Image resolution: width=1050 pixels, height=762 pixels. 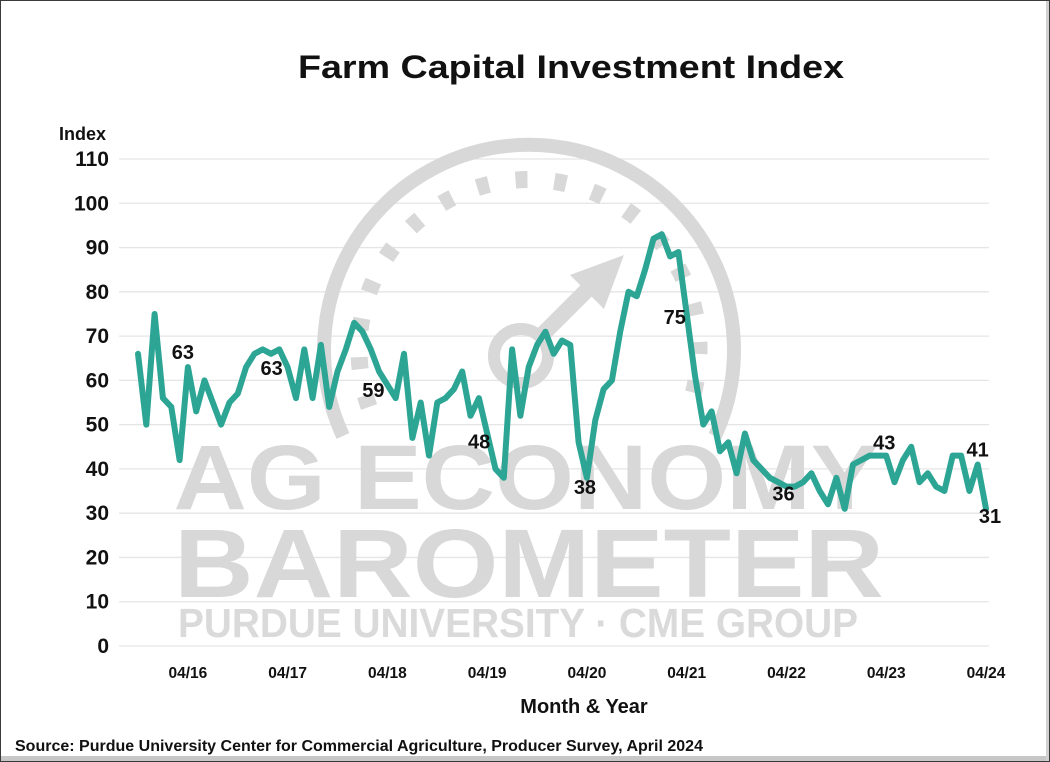 I want to click on watermark-line-3: PURDUE UNIVERSITY · CME GROUP, so click(x=518, y=623).